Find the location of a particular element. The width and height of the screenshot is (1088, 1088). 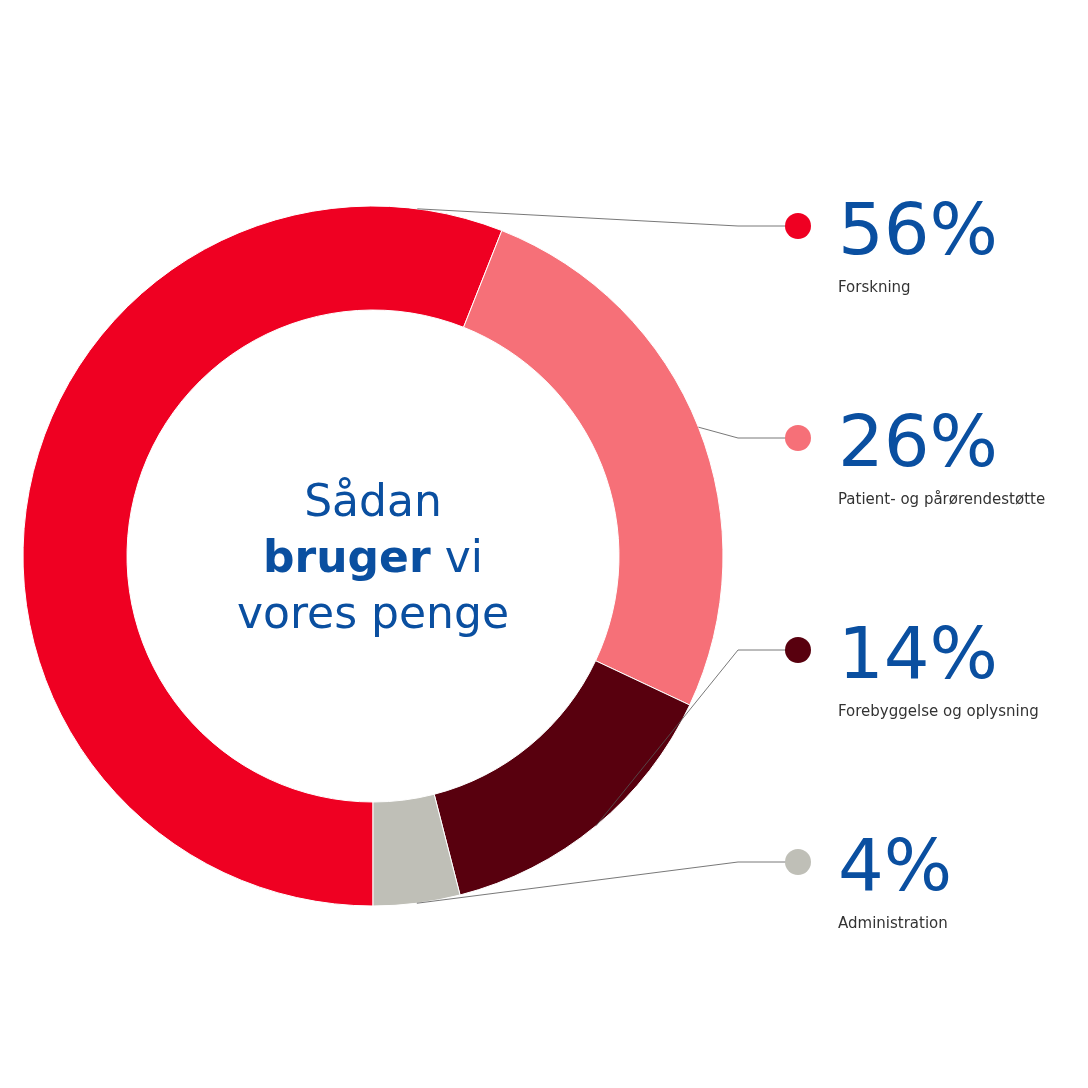

chart-title: Sådan bruger vi vores penge is located at coordinates (373, 556).